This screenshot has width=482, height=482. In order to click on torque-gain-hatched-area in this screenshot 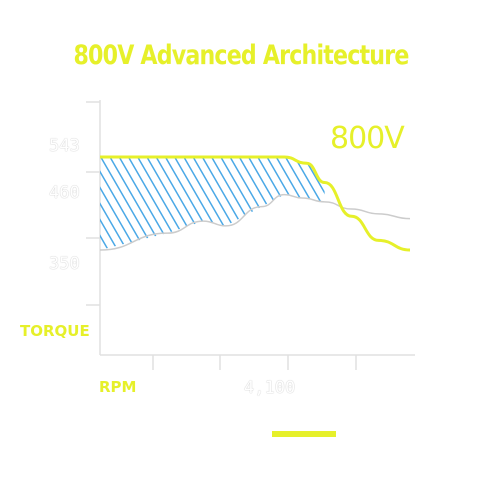, I will do `click(212, 203)`.